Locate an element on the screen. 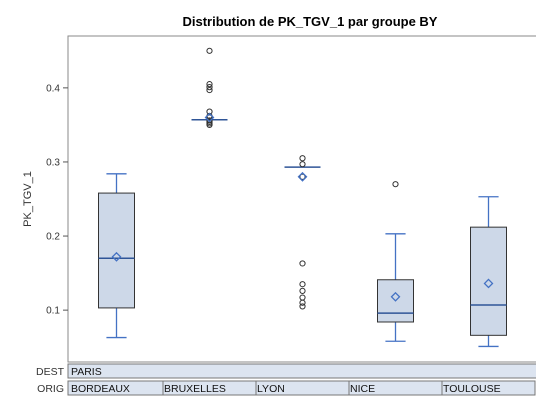 The width and height of the screenshot is (536, 405). orig-cell is located at coordinates (488, 388).